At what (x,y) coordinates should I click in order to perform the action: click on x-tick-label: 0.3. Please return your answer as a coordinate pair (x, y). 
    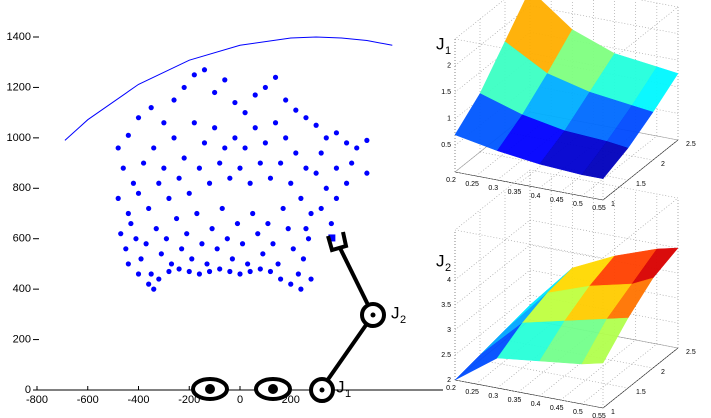
    Looking at the image, I should click on (493, 188).